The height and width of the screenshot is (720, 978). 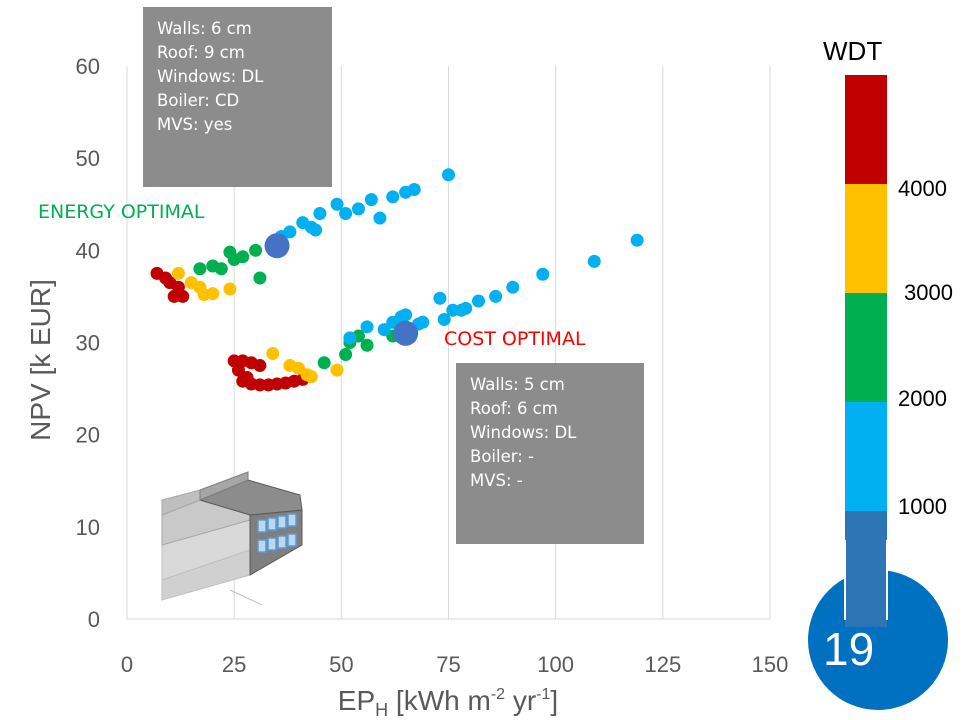 What do you see at coordinates (121, 212) in the screenshot?
I see `energy-optimal-label: ENERGY OPTIMAL` at bounding box center [121, 212].